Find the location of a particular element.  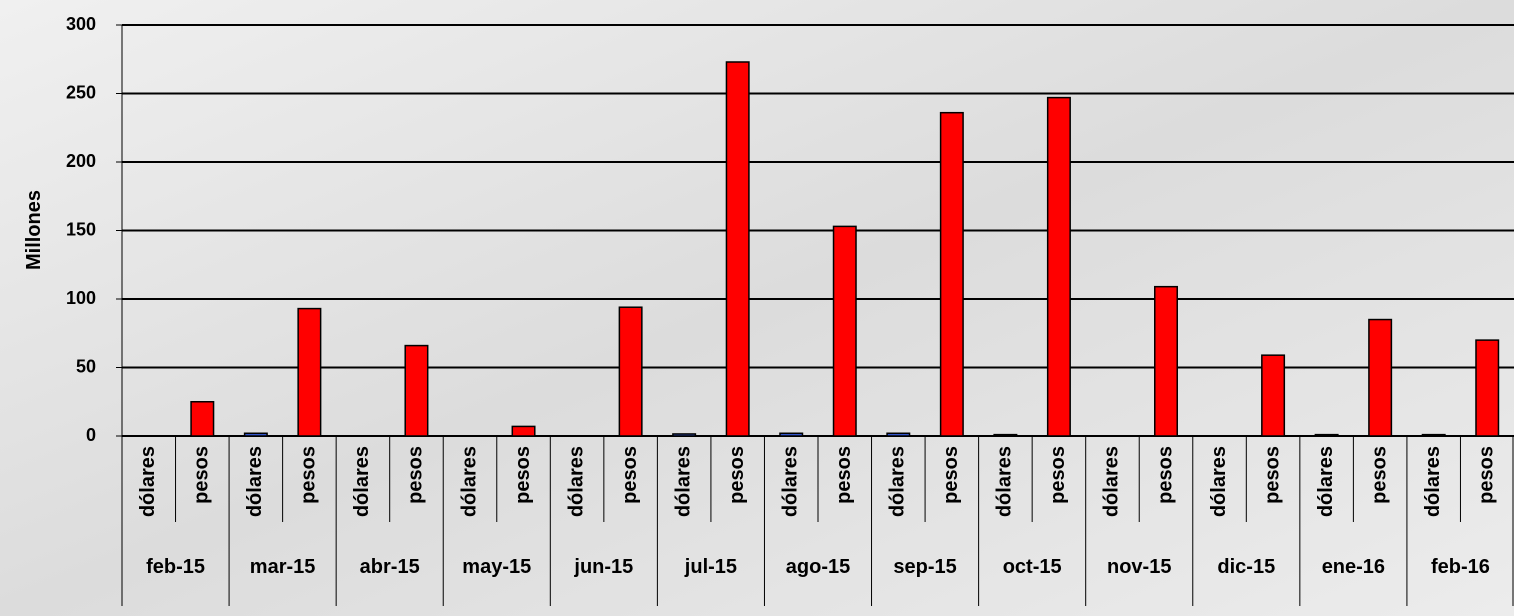

x-group-label: abr-15 is located at coordinates (390, 567).